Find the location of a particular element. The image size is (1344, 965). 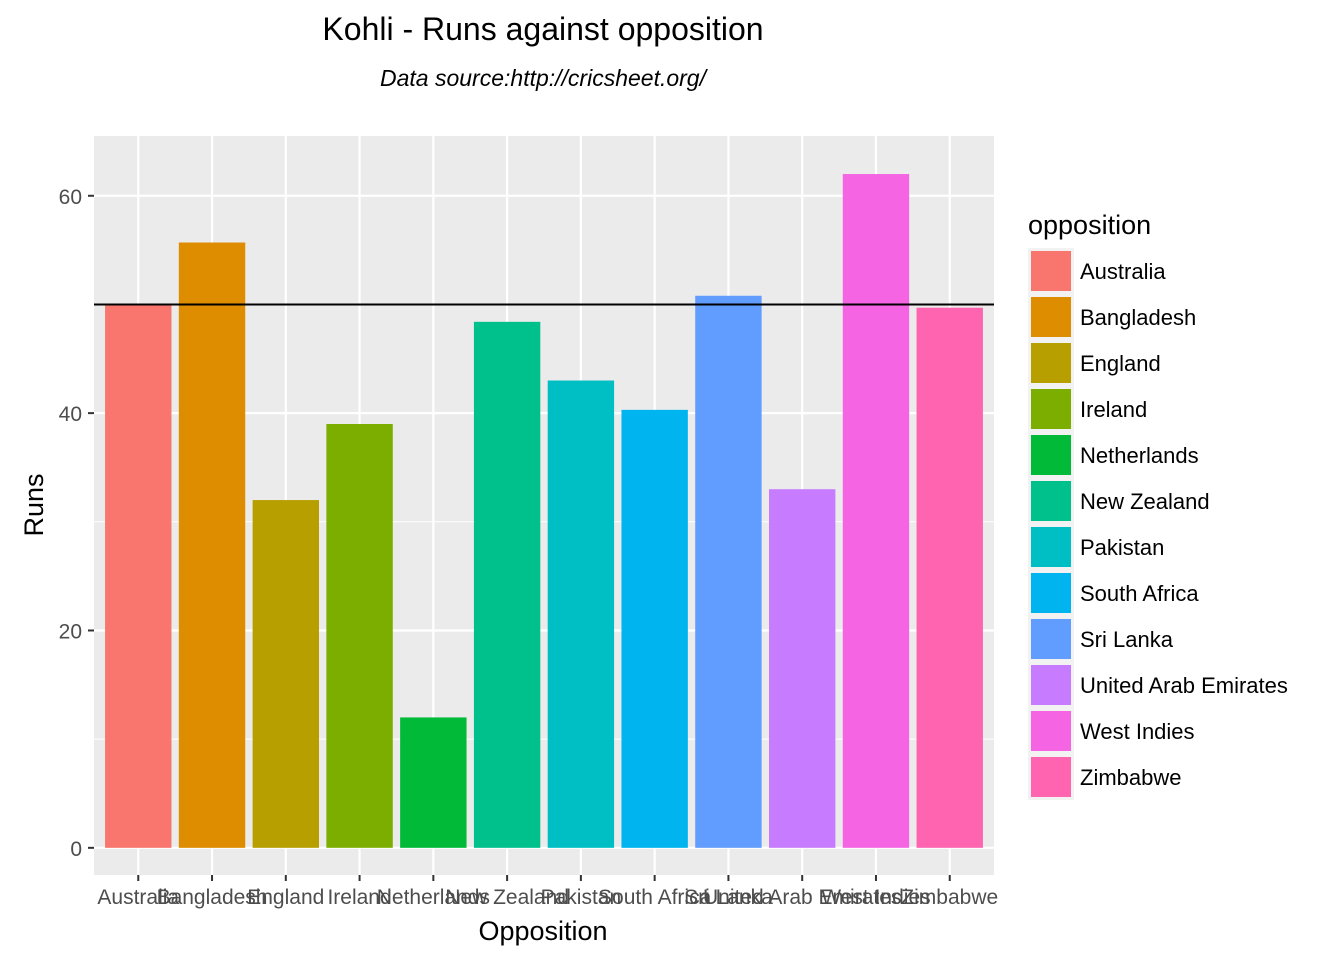

bar-pakistan is located at coordinates (581, 614).